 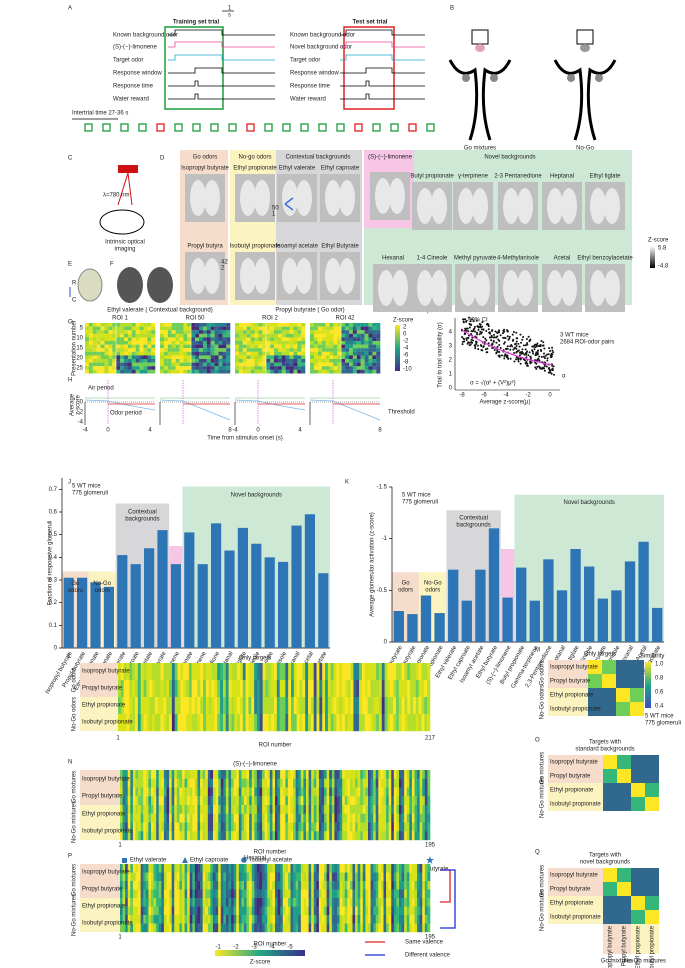 What do you see at coordinates (120, 846) in the screenshot?
I see `label: 1` at bounding box center [120, 846].